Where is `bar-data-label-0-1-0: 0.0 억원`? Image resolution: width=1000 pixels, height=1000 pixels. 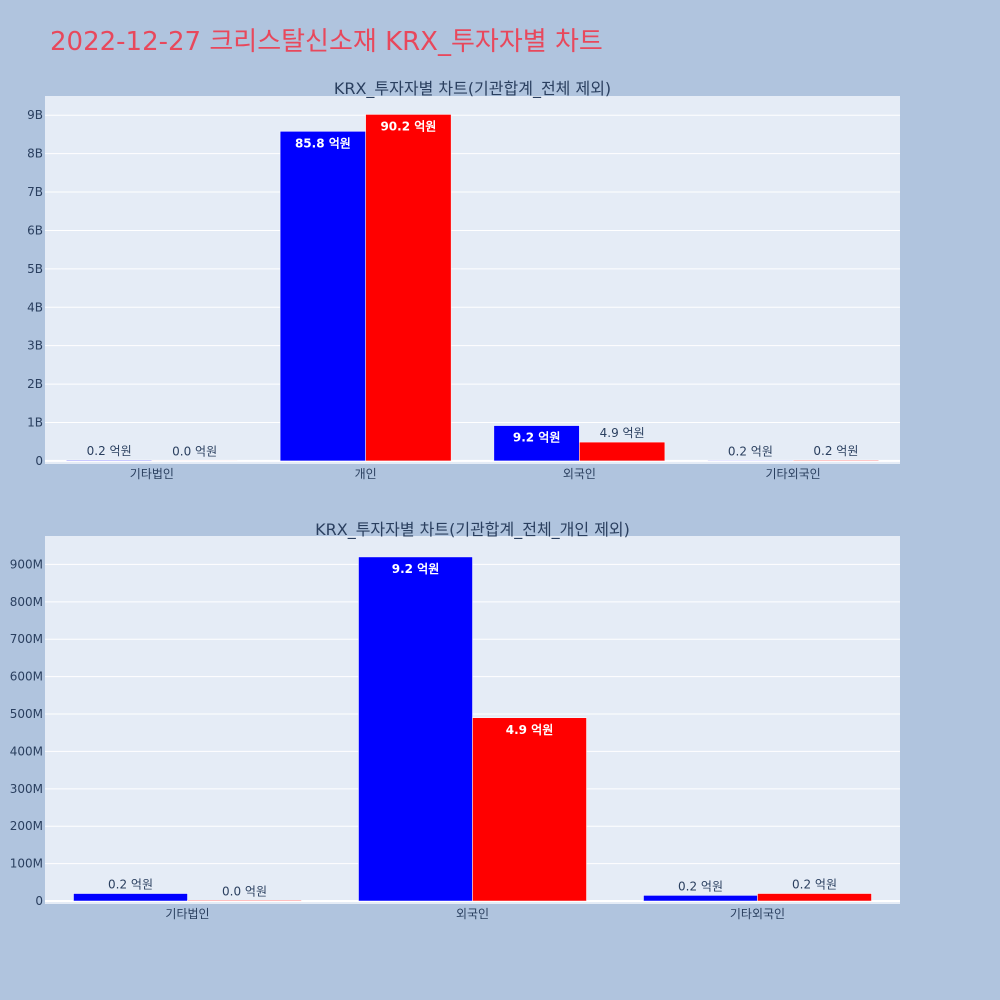 bar-data-label-0-1-0: 0.0 억원 is located at coordinates (194, 451).